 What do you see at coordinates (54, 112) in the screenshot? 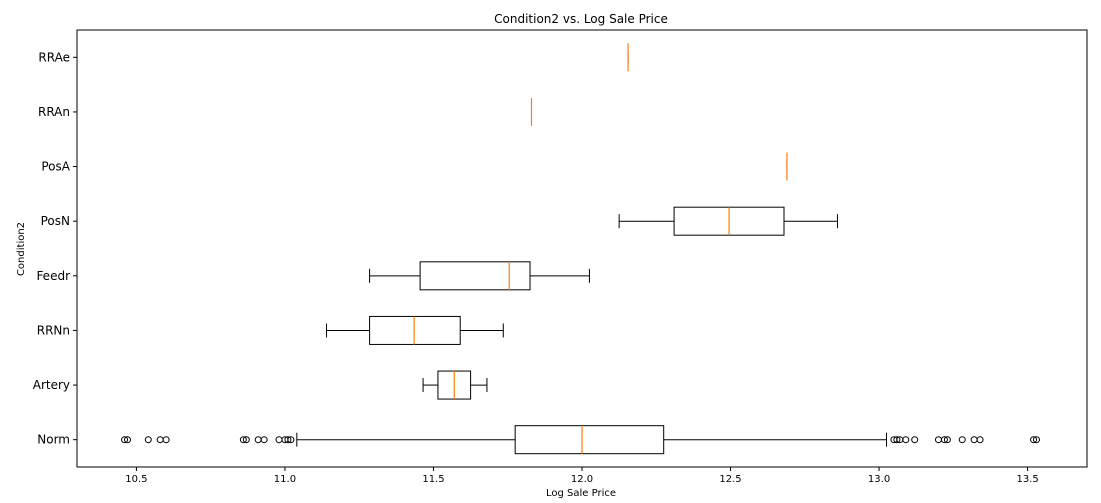
I see `y-tick-label: RRAn` at bounding box center [54, 112].